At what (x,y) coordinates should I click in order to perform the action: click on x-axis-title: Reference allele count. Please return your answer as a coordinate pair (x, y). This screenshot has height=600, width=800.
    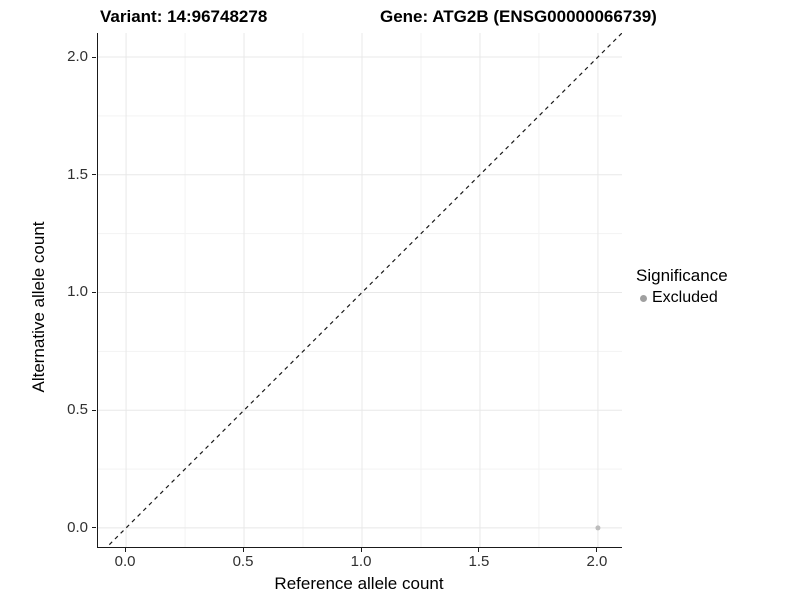
    Looking at the image, I should click on (359, 583).